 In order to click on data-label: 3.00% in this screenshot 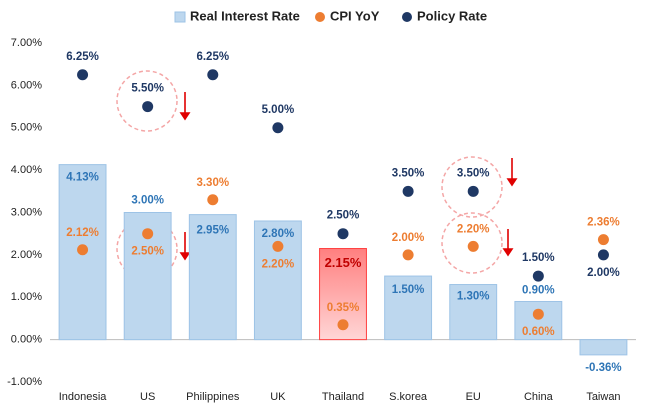, I will do `click(147, 201)`.